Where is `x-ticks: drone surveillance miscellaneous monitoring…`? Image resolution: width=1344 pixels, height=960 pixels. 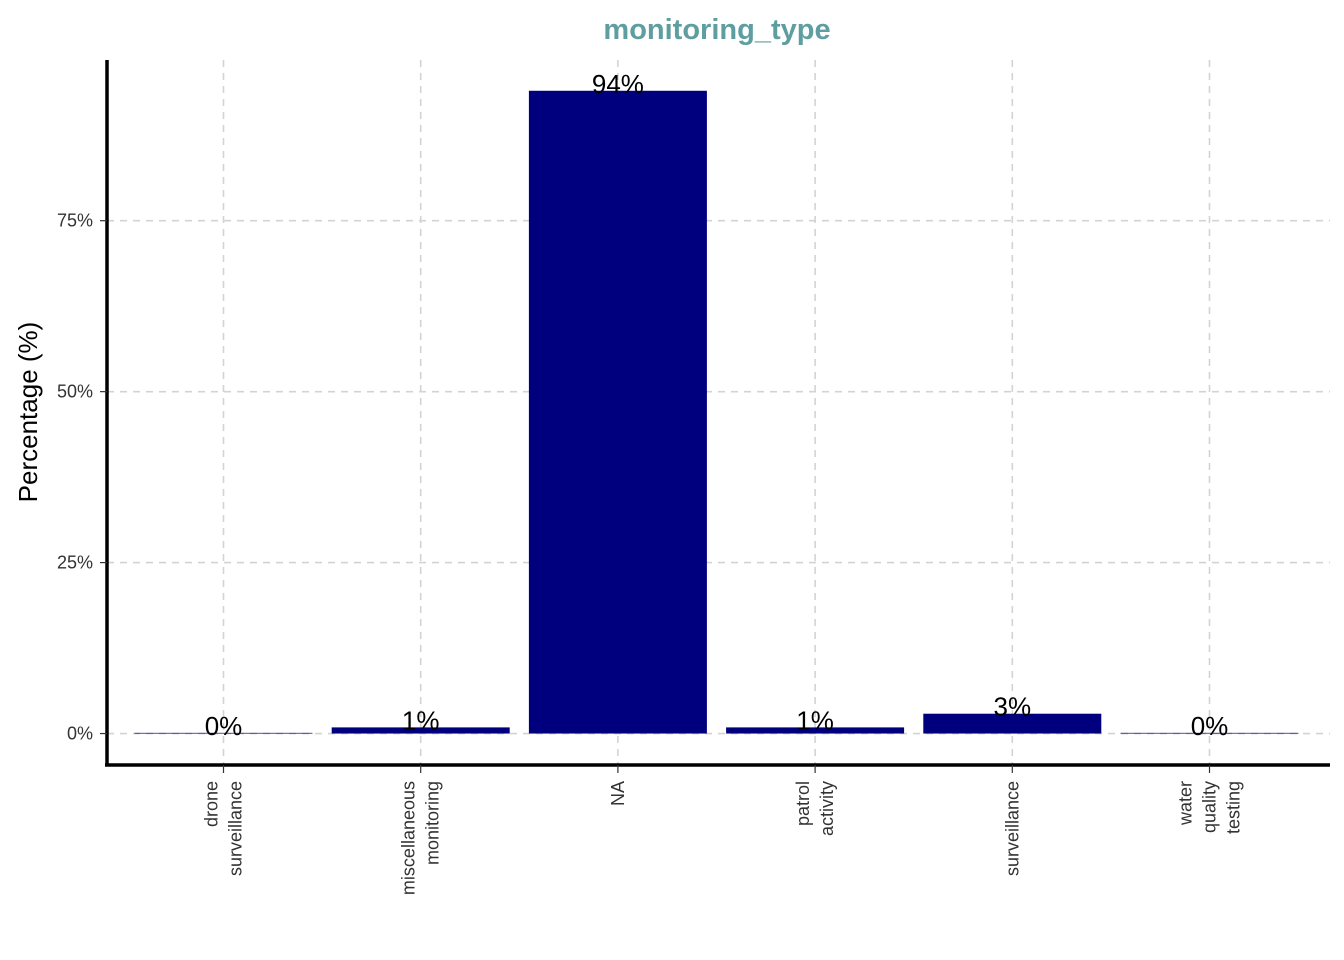
x-ticks: drone surveillance miscellaneous monitoring… is located at coordinates (723, 830).